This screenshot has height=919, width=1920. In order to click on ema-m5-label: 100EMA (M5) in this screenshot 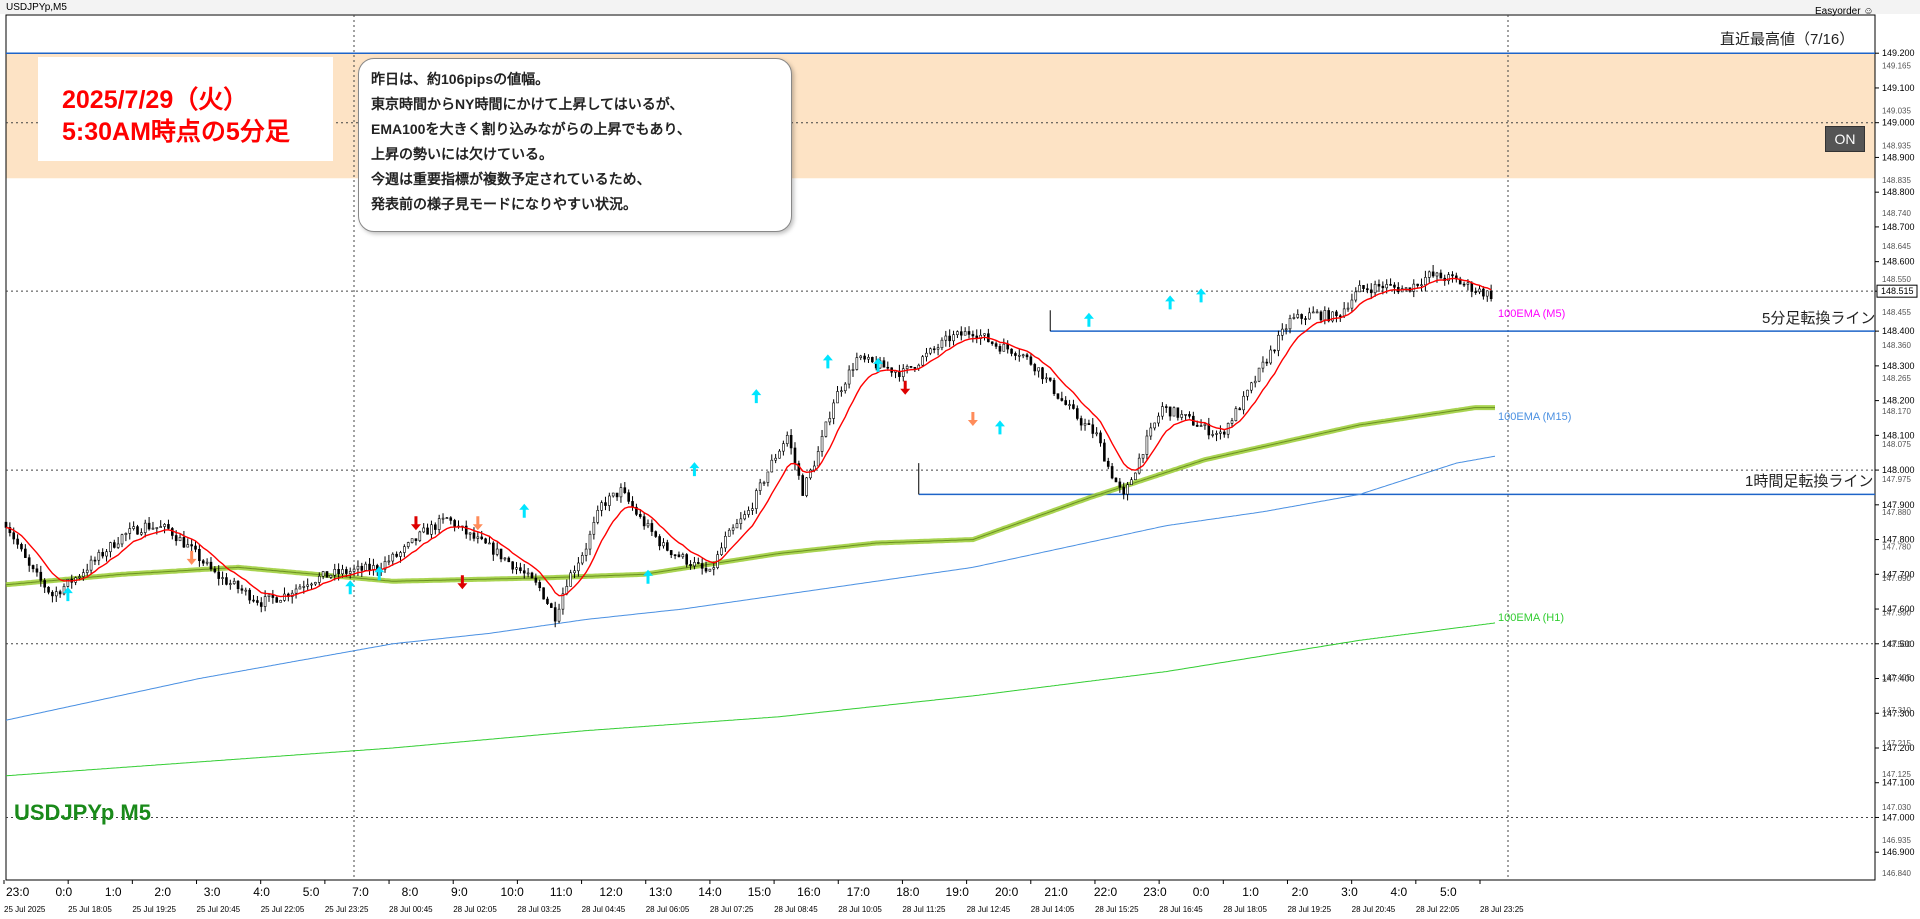, I will do `click(1532, 314)`.